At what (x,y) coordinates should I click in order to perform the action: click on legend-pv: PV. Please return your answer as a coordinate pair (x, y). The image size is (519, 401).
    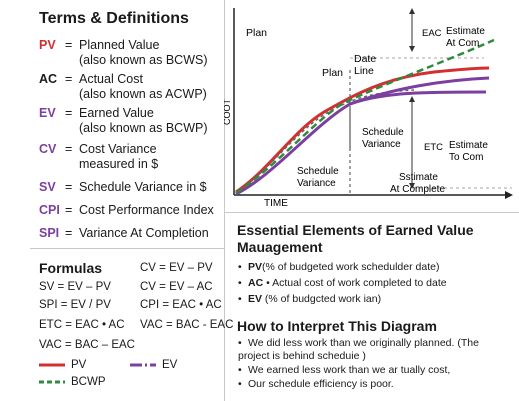
    Looking at the image, I should click on (62, 365).